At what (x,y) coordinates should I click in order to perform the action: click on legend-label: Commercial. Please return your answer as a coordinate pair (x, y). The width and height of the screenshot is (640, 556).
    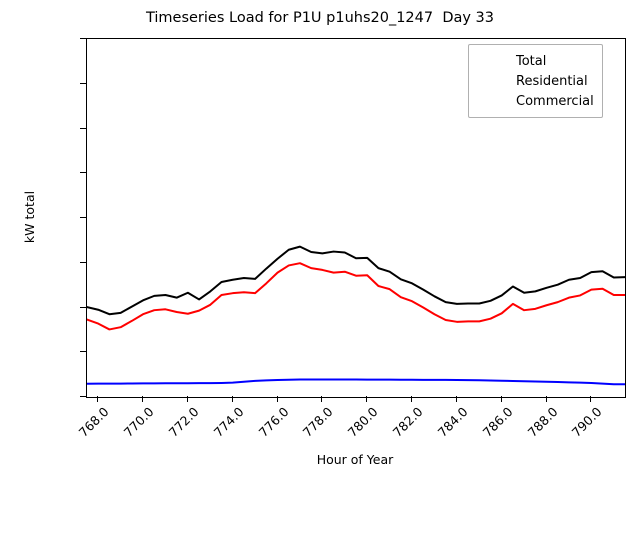
    Looking at the image, I should click on (555, 101).